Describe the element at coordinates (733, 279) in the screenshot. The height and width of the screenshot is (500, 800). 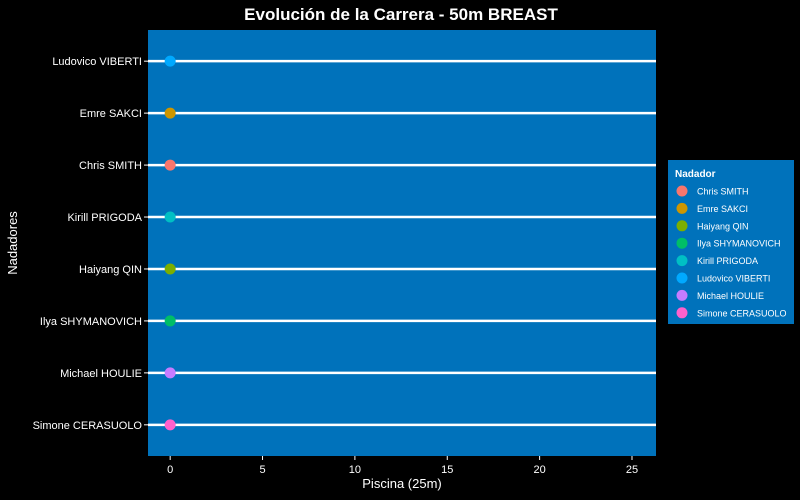
I see `legend-label: Ludovico VIBERTI` at that location.